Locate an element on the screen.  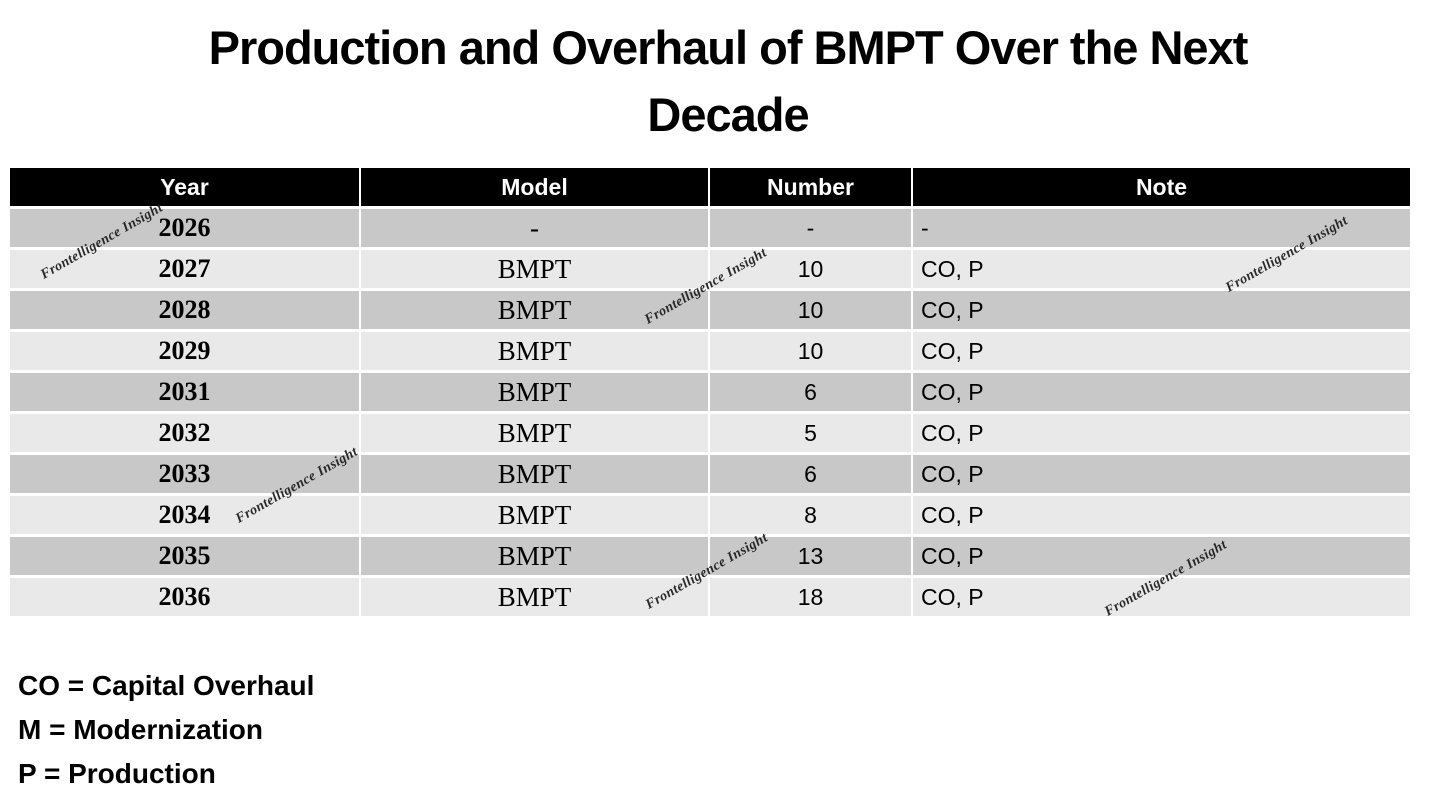
legend-line-m: M = Modernization is located at coordinates (140, 729).